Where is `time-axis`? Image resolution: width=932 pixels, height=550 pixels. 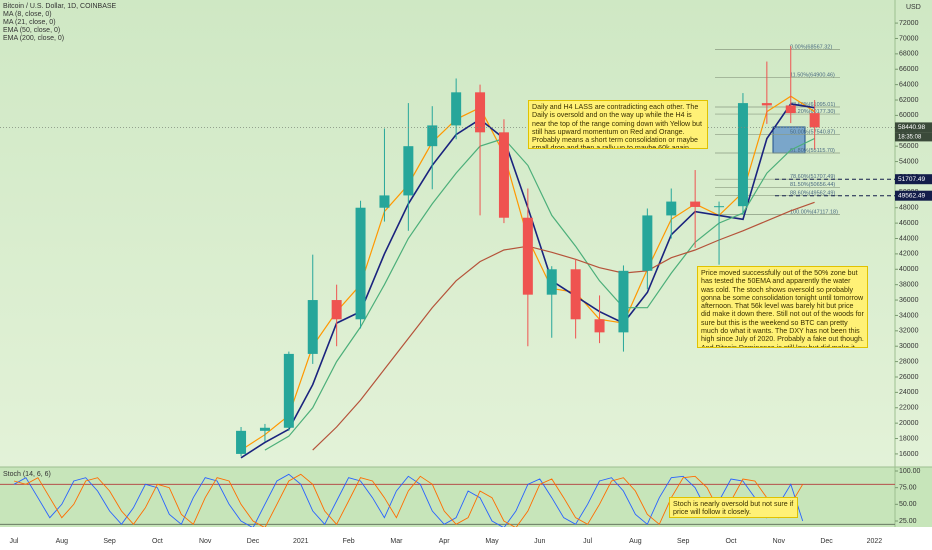
time-axis is located at coordinates (466, 538).